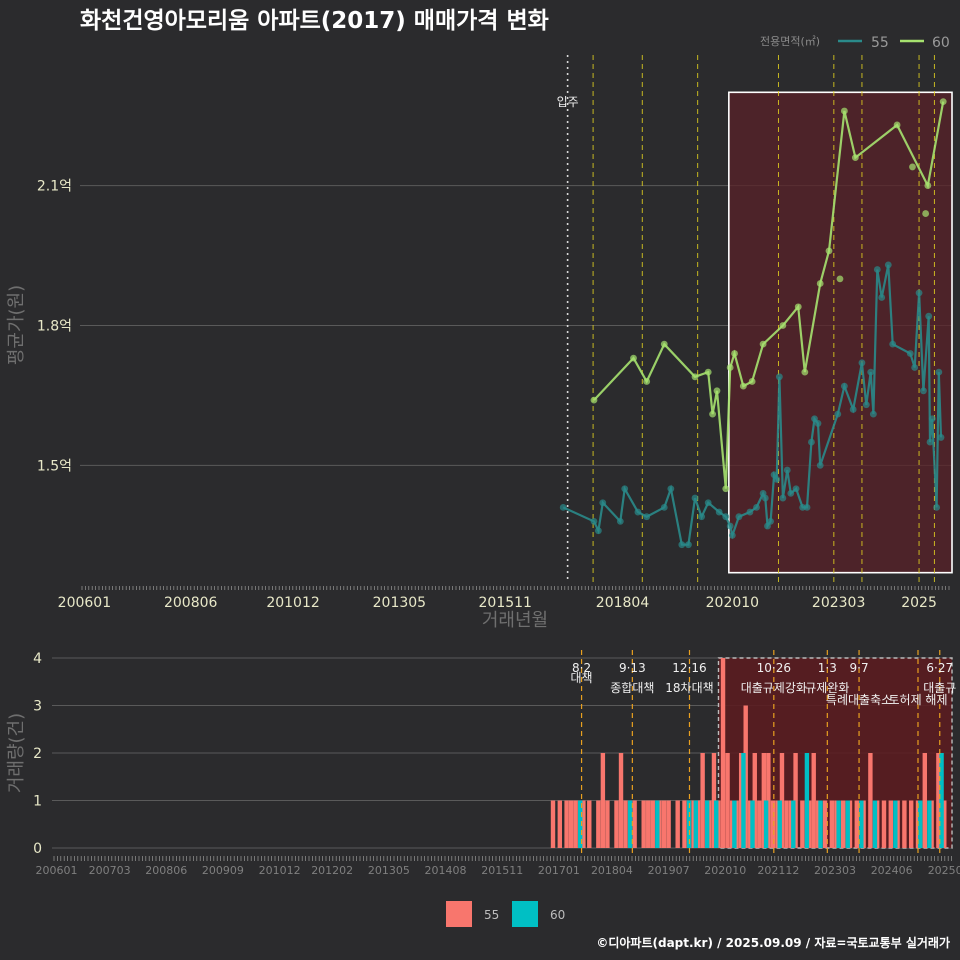  I want to click on bottom-policy-lines, so click(760, 753).